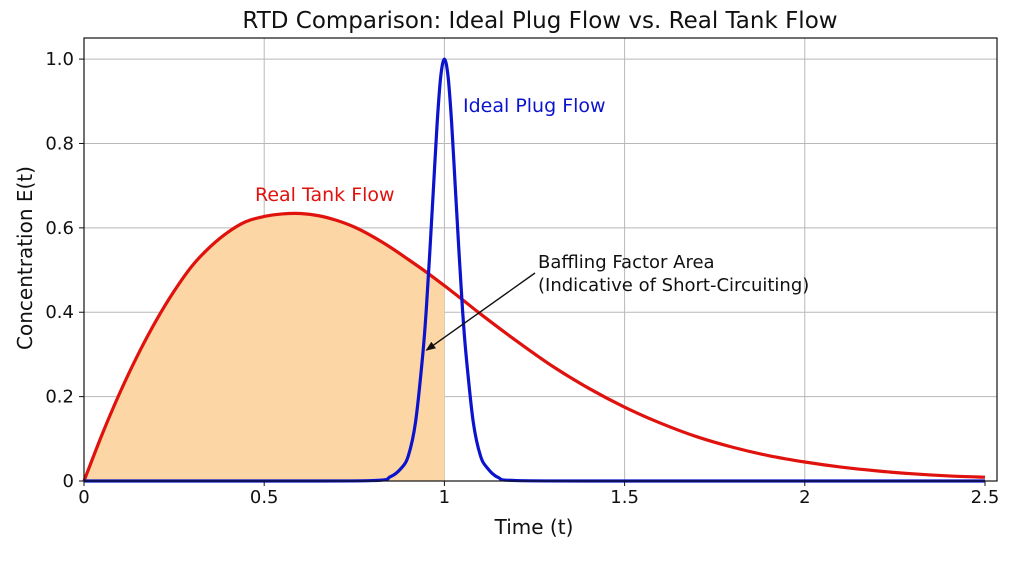  Describe the element at coordinates (68, 481) in the screenshot. I see `y-tick-label: 0` at that location.